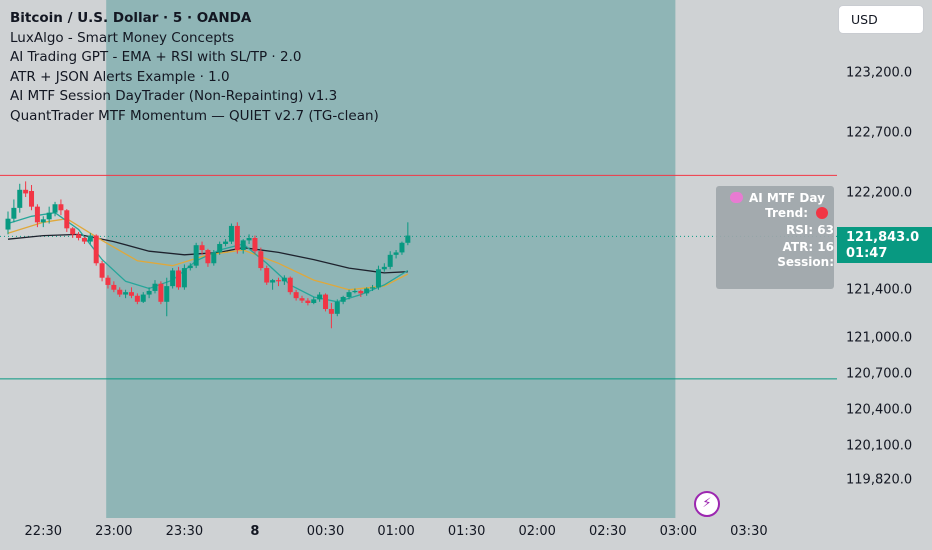 Image resolution: width=932 pixels, height=550 pixels. Describe the element at coordinates (777, 198) in the screenshot. I see `info-panel-title: AI MTF Day` at that location.